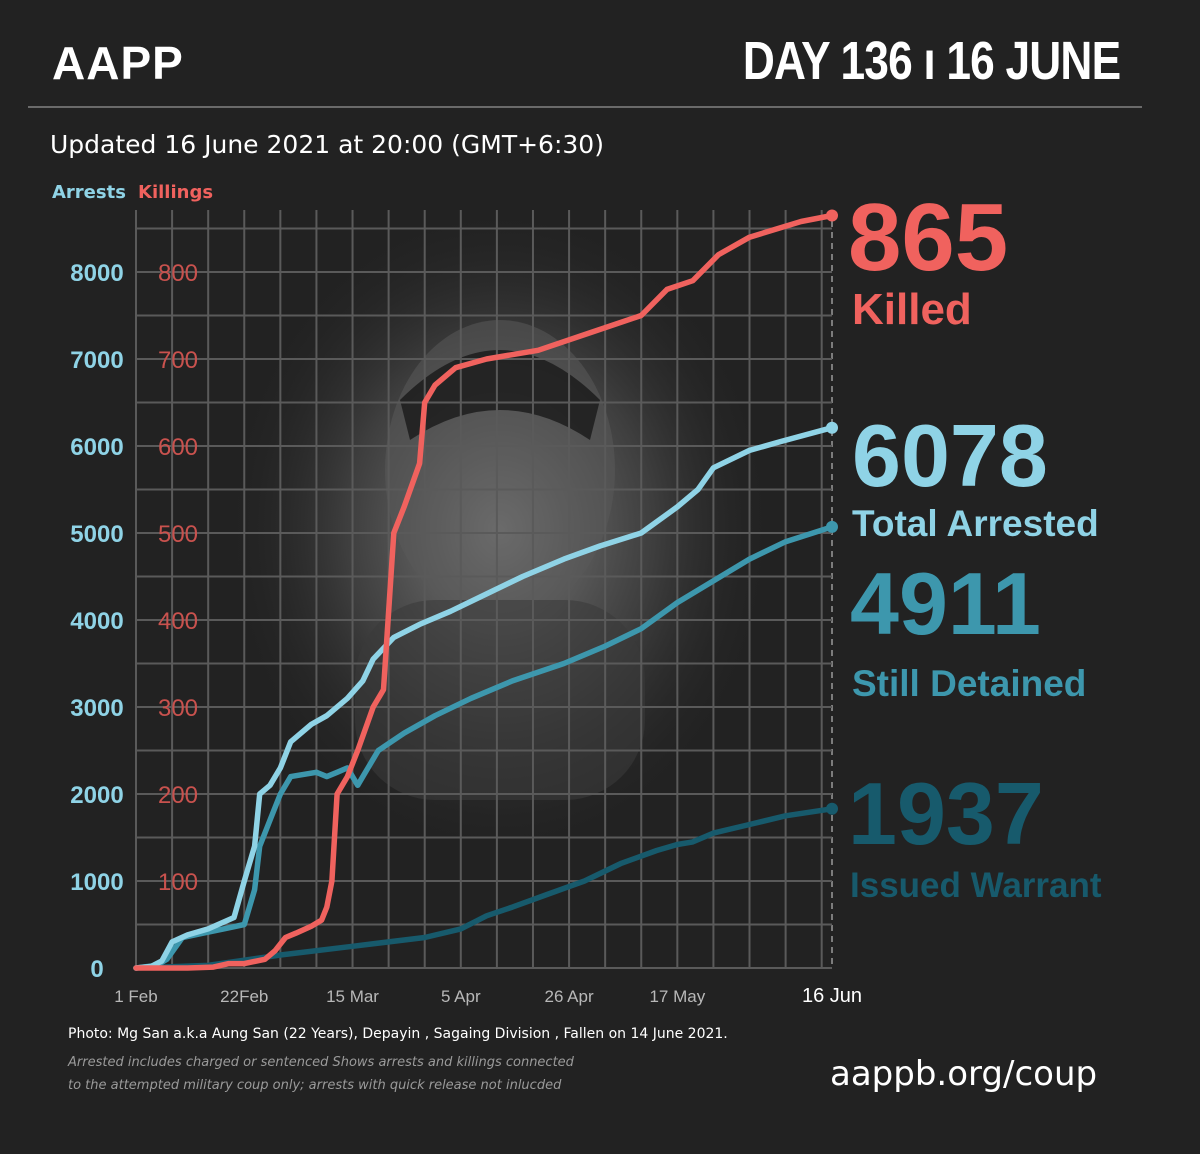 The height and width of the screenshot is (1154, 1200). Describe the element at coordinates (89, 192) in the screenshot. I see `arrests-axis-title: Arrests` at that location.